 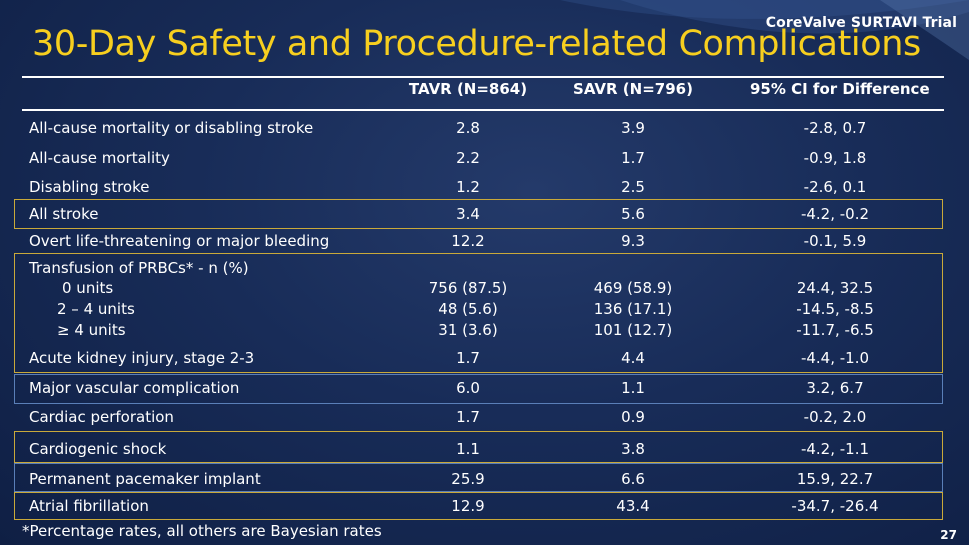 I want to click on ci-value: -14.5, -8.5, so click(x=835, y=309).